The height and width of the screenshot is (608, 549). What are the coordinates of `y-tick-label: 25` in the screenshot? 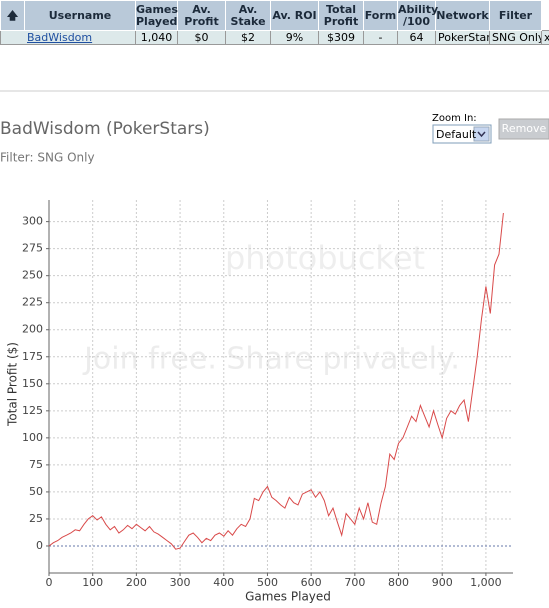 It's located at (36, 518).